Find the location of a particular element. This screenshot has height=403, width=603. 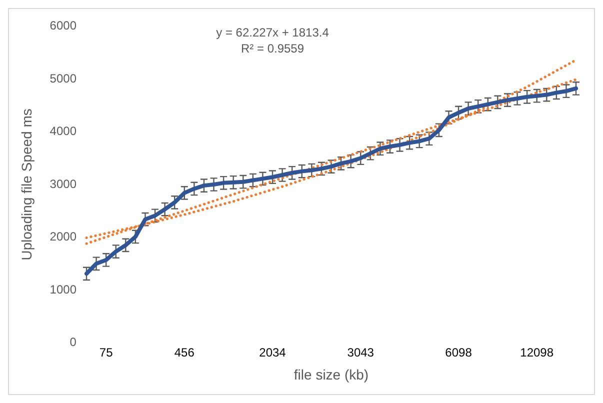

x-tick-label: 12098 is located at coordinates (537, 352).